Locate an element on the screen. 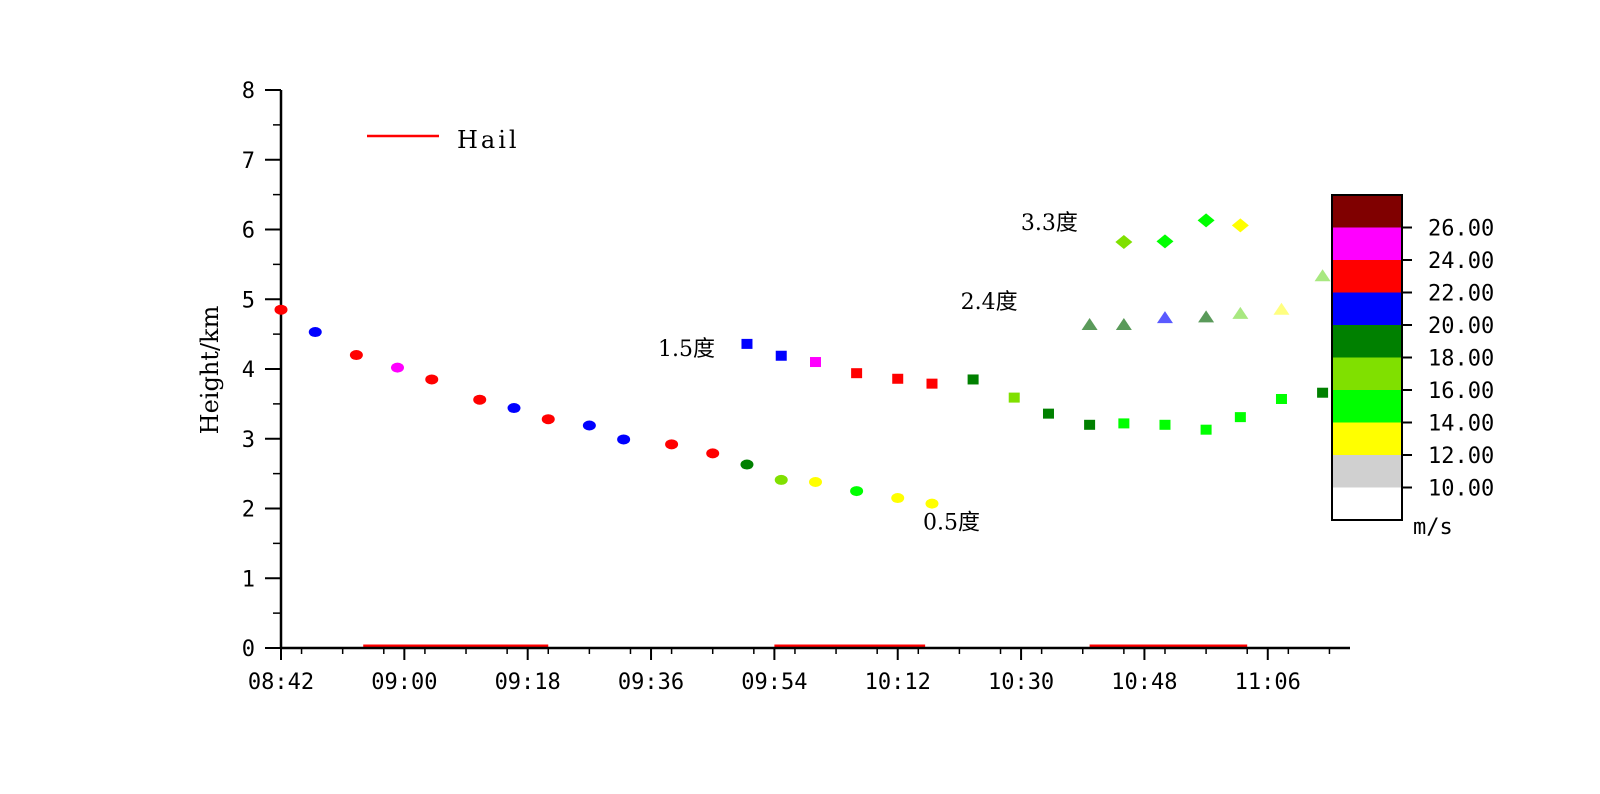 Image resolution: width=1600 pixels, height=794 pixels. y-tick-label: 6 is located at coordinates (248, 231).